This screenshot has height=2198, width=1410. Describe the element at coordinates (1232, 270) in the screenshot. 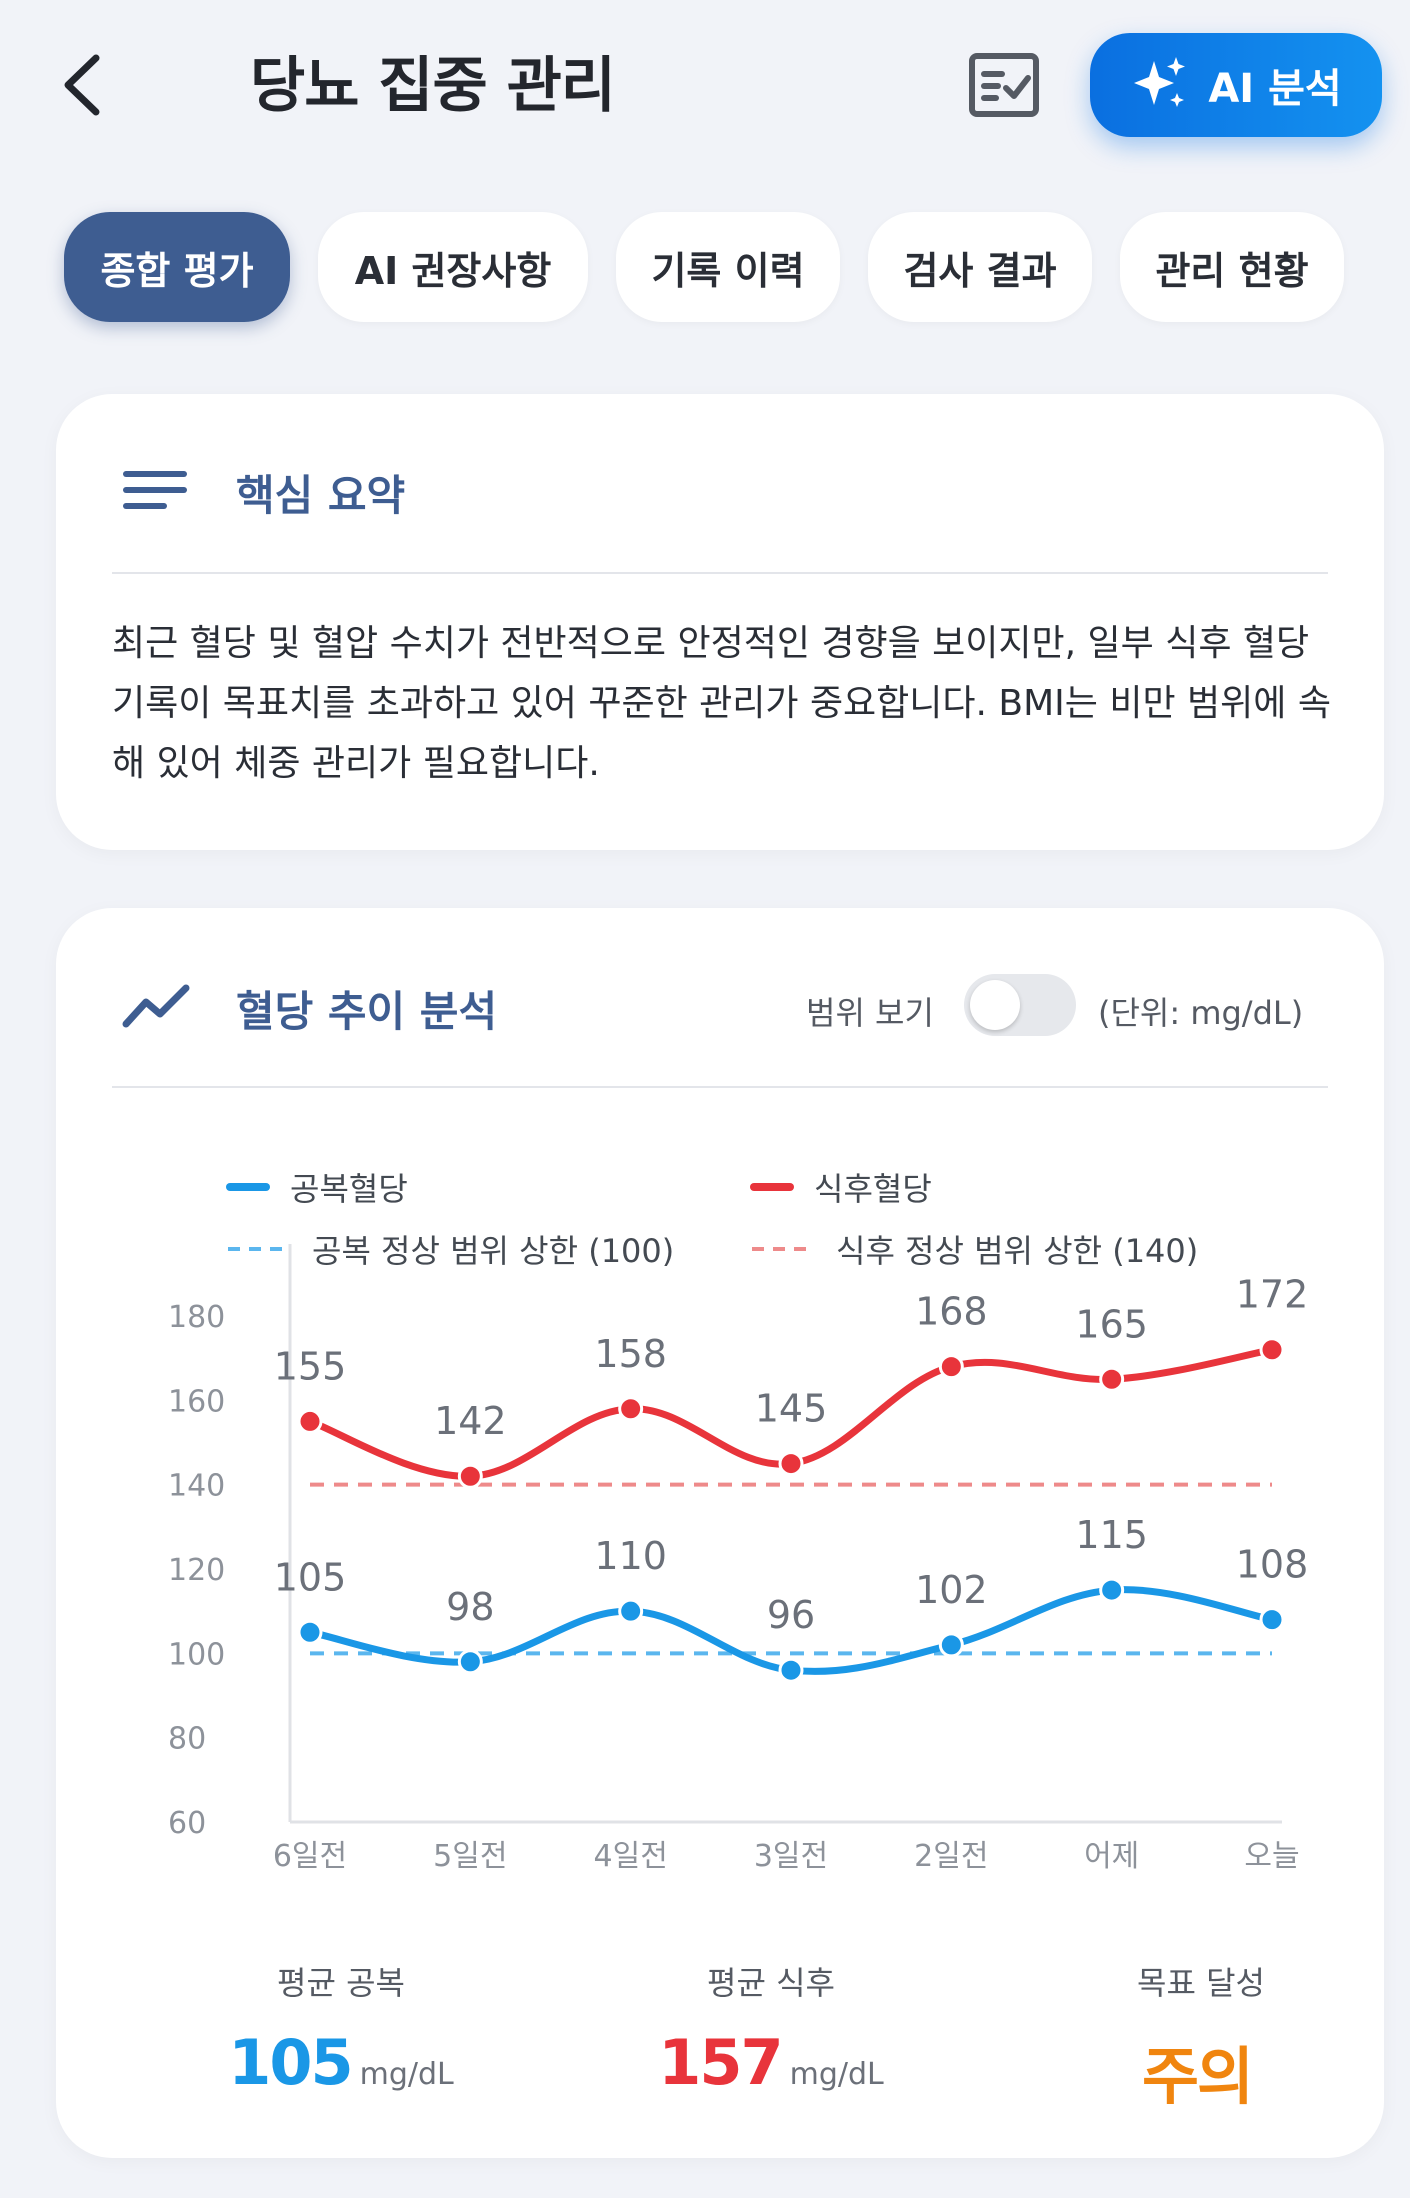

I see `tab-label: 관리 현황` at that location.